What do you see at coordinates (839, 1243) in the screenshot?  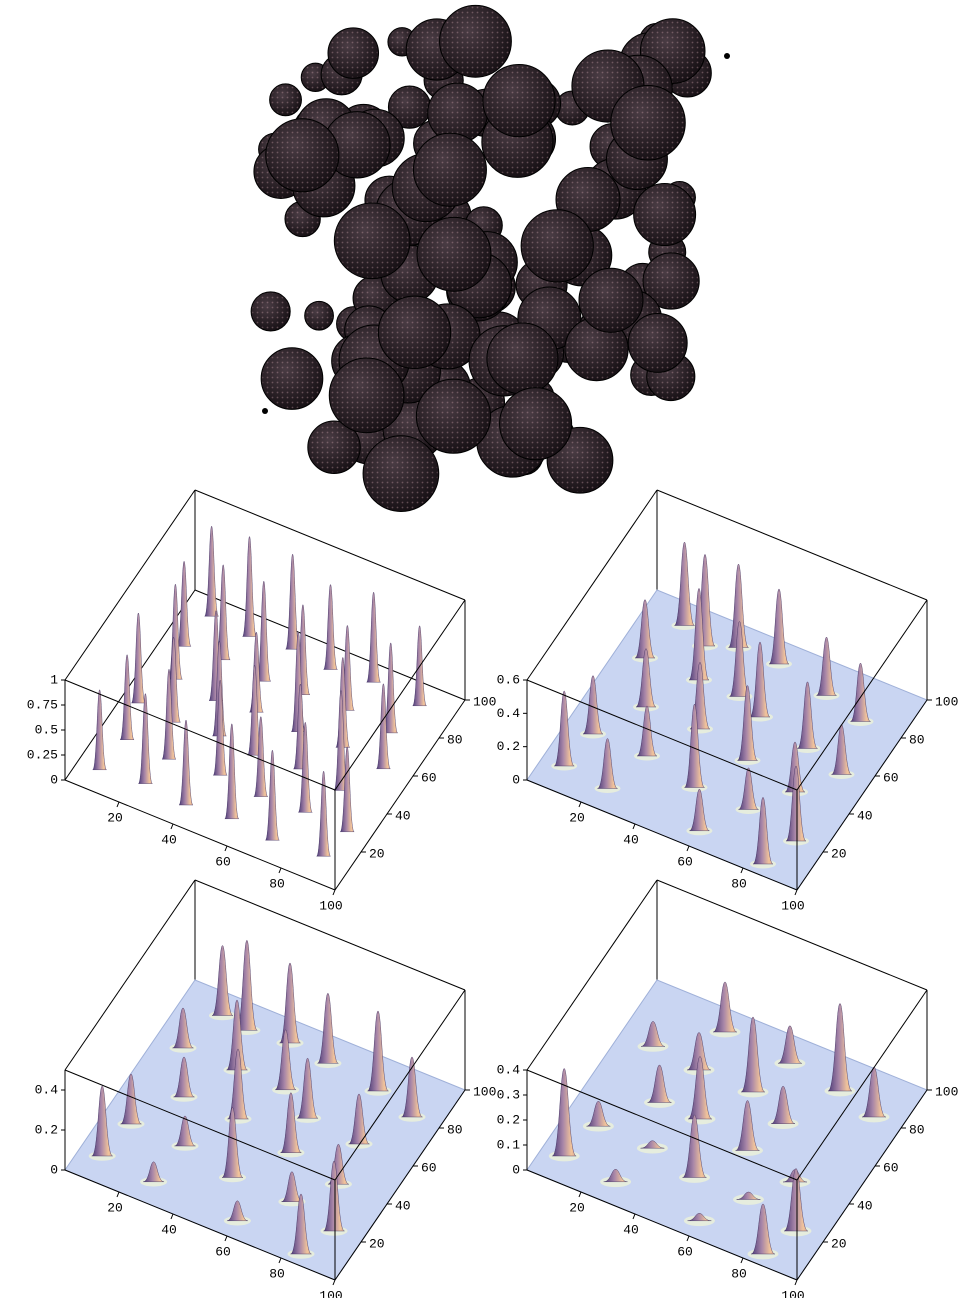 I see `y-tick-label: 20` at bounding box center [839, 1243].